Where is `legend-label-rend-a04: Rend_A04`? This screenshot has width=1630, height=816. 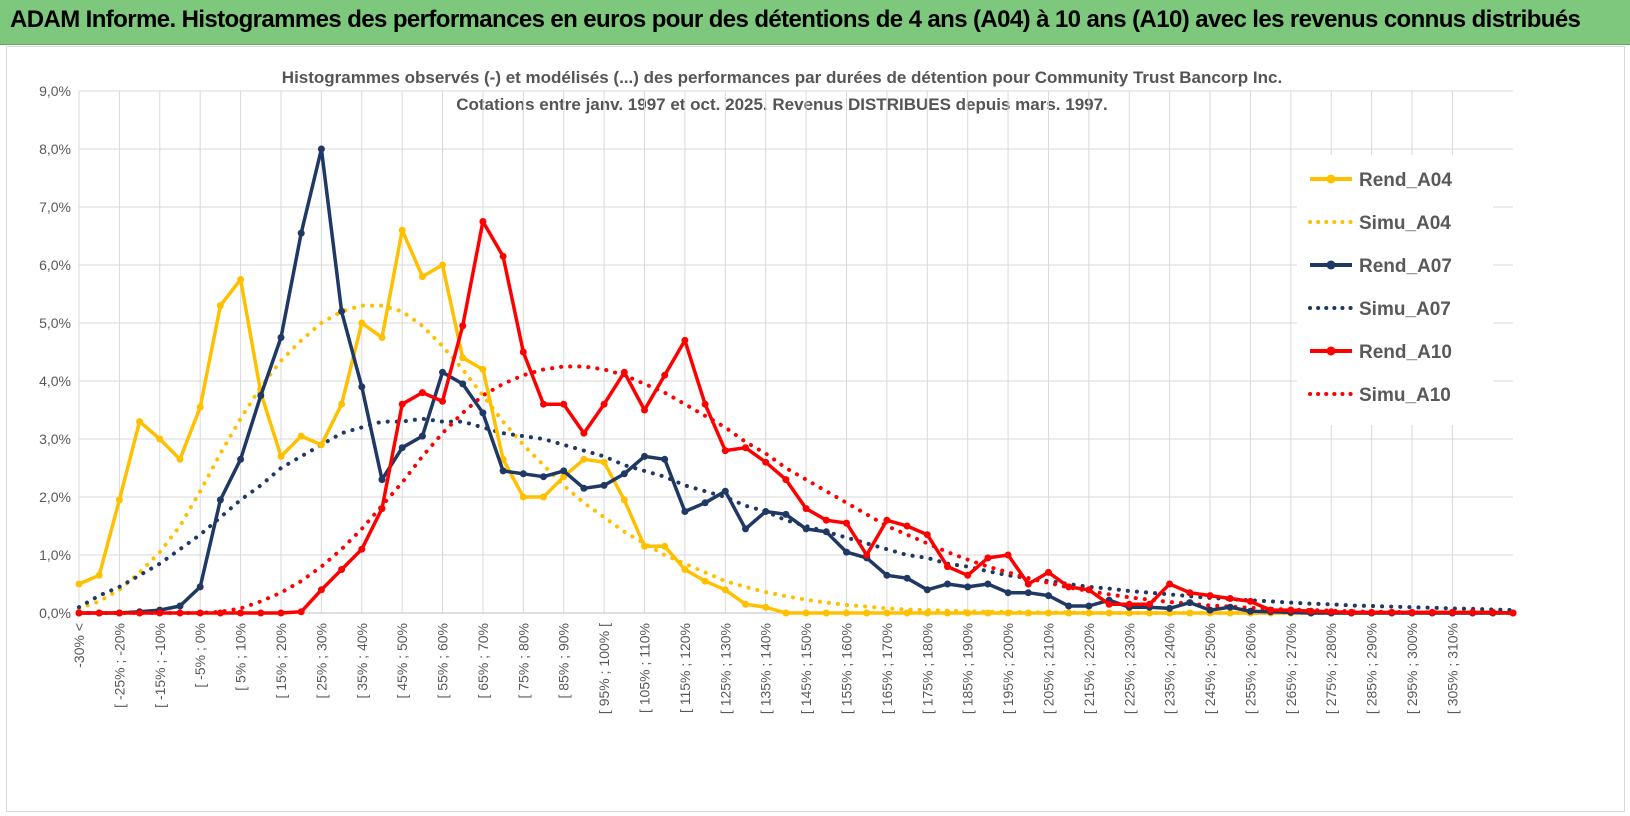 legend-label-rend-a04: Rend_A04 is located at coordinates (1405, 180).